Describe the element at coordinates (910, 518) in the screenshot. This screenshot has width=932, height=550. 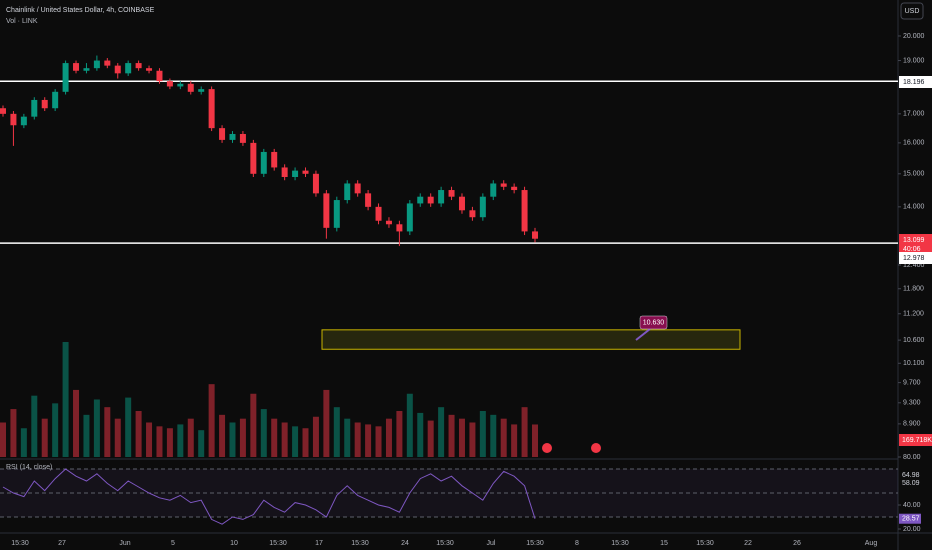
I see `rsi-last-box` at that location.